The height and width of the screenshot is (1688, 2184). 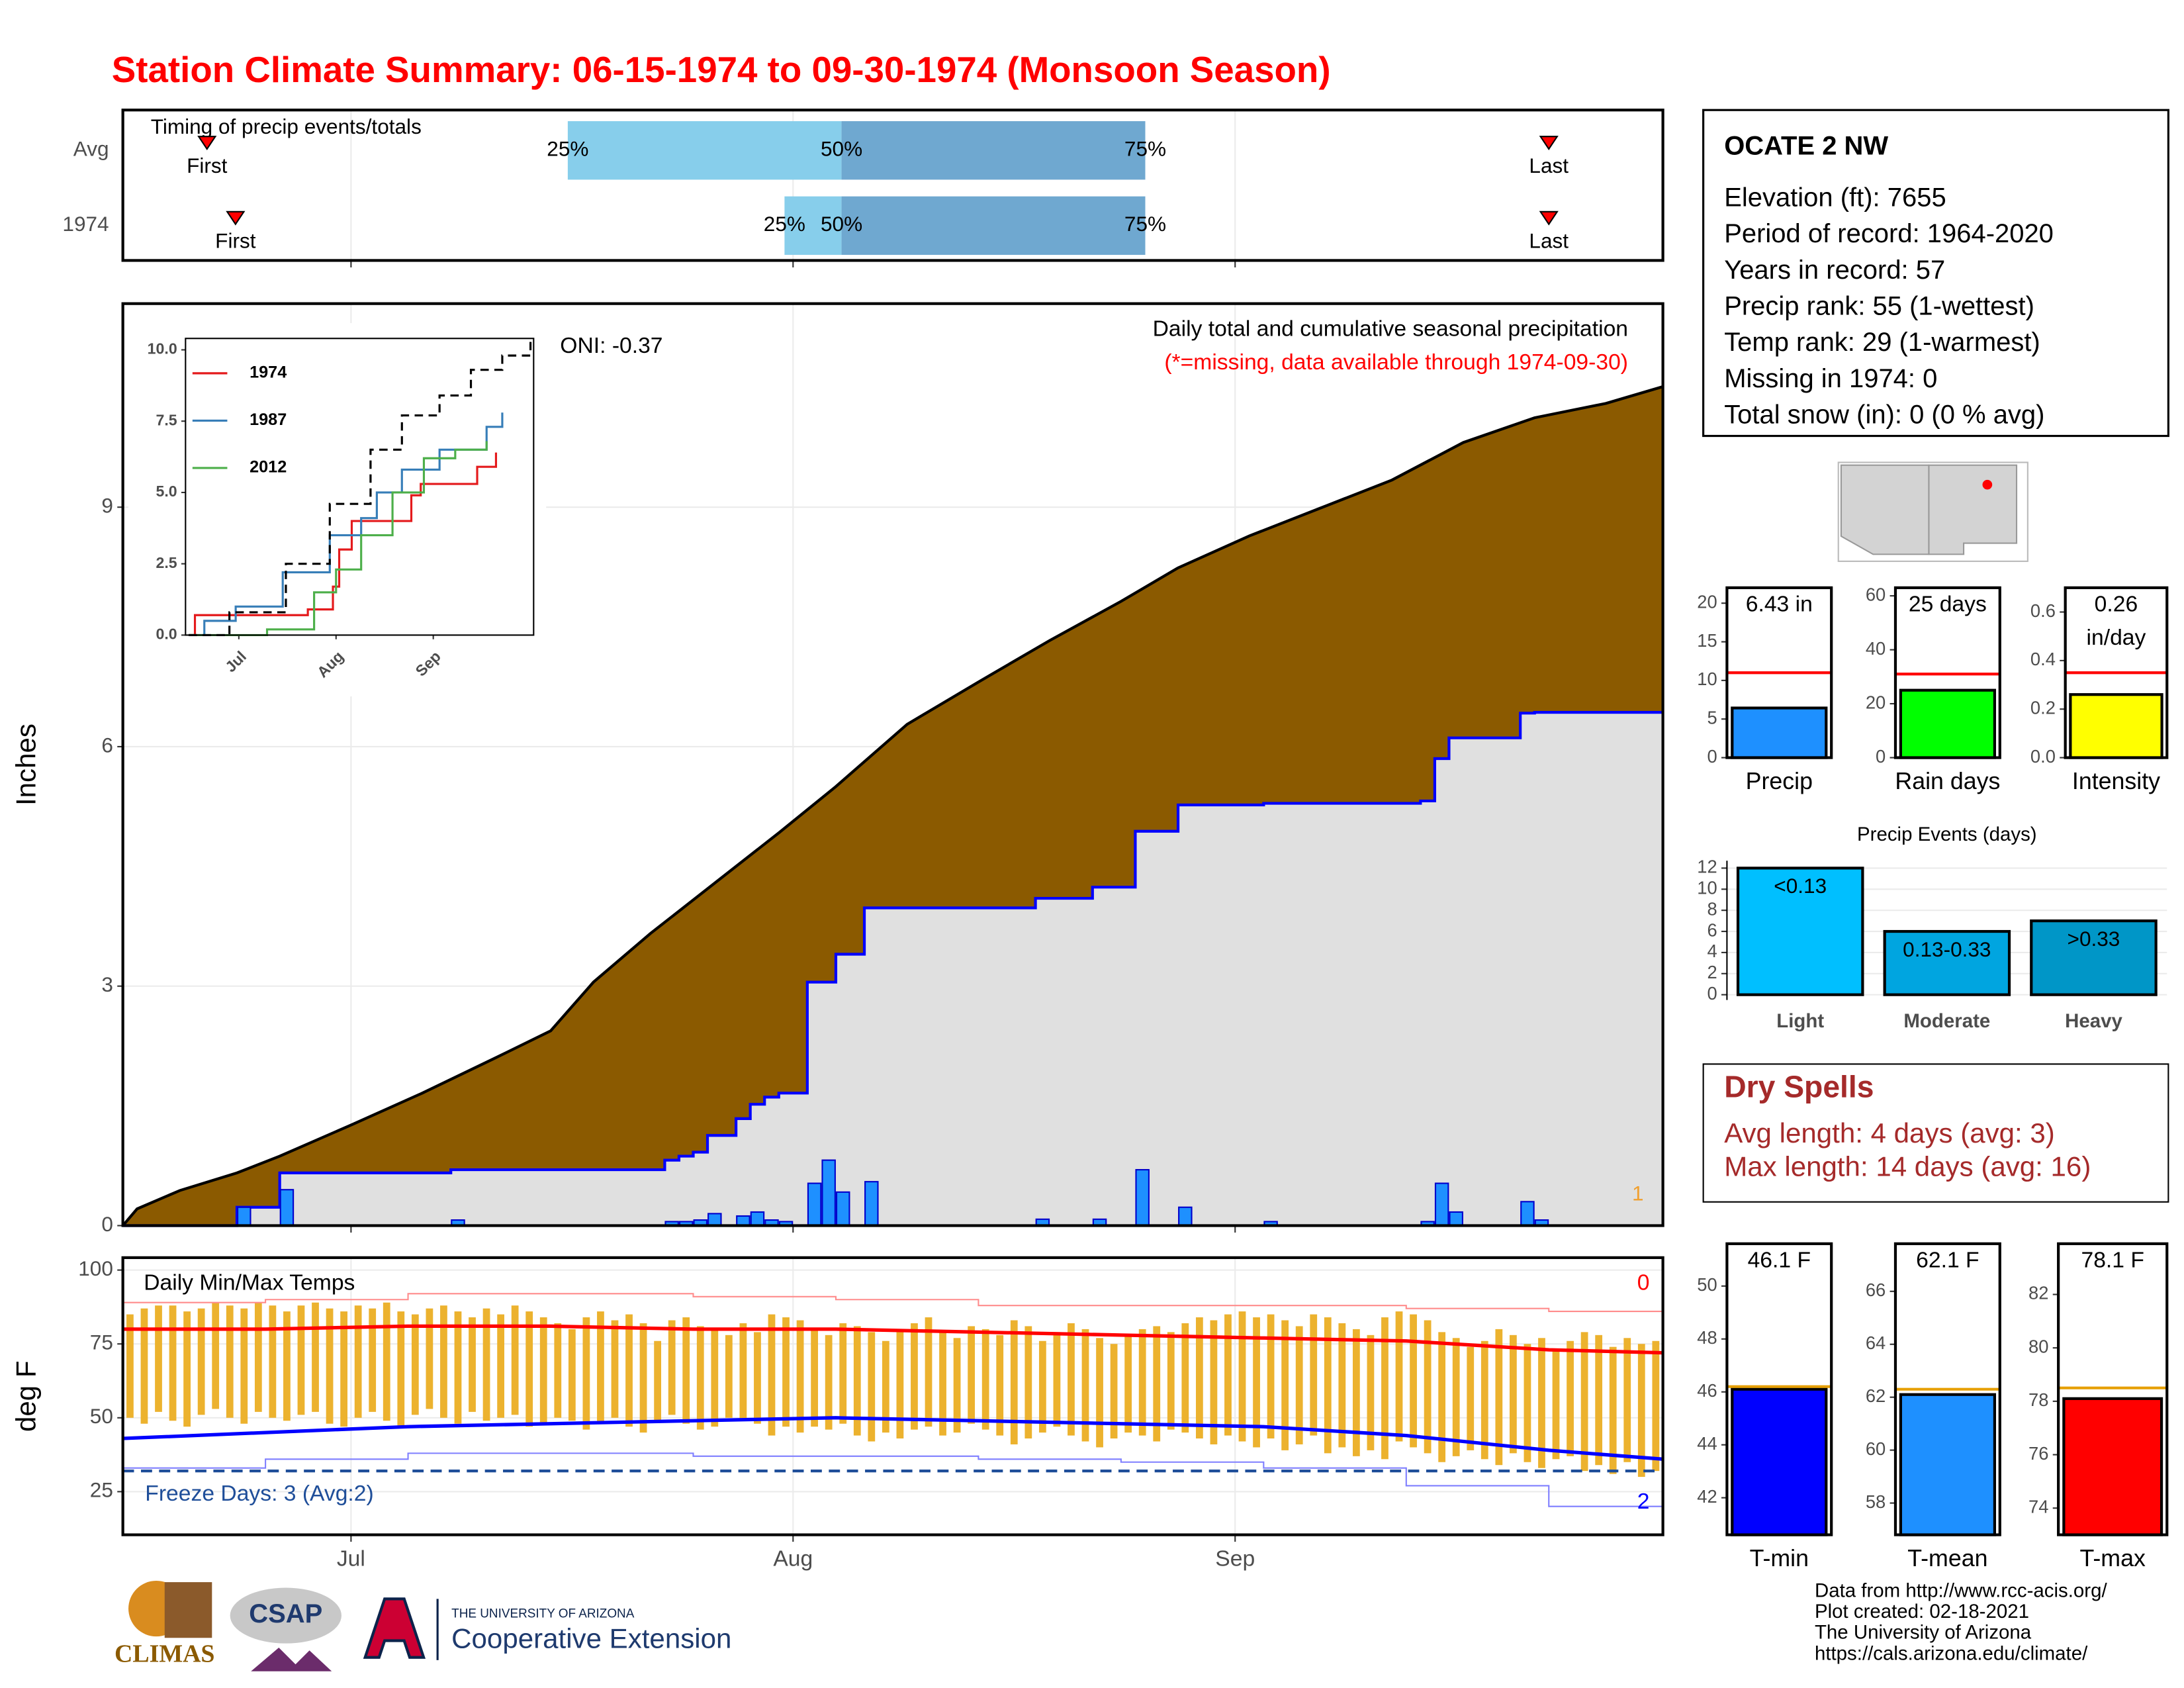 What do you see at coordinates (2093, 1021) in the screenshot?
I see `x-tick-label: Heavy` at bounding box center [2093, 1021].